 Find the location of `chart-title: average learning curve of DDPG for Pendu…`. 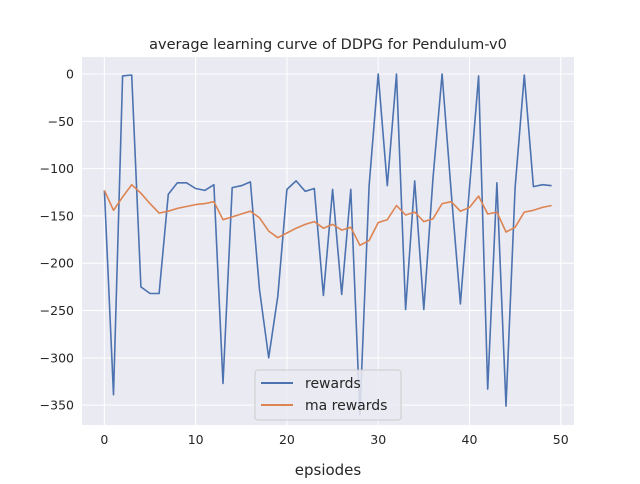

chart-title: average learning curve of DDPG for Pendu… is located at coordinates (328, 45).